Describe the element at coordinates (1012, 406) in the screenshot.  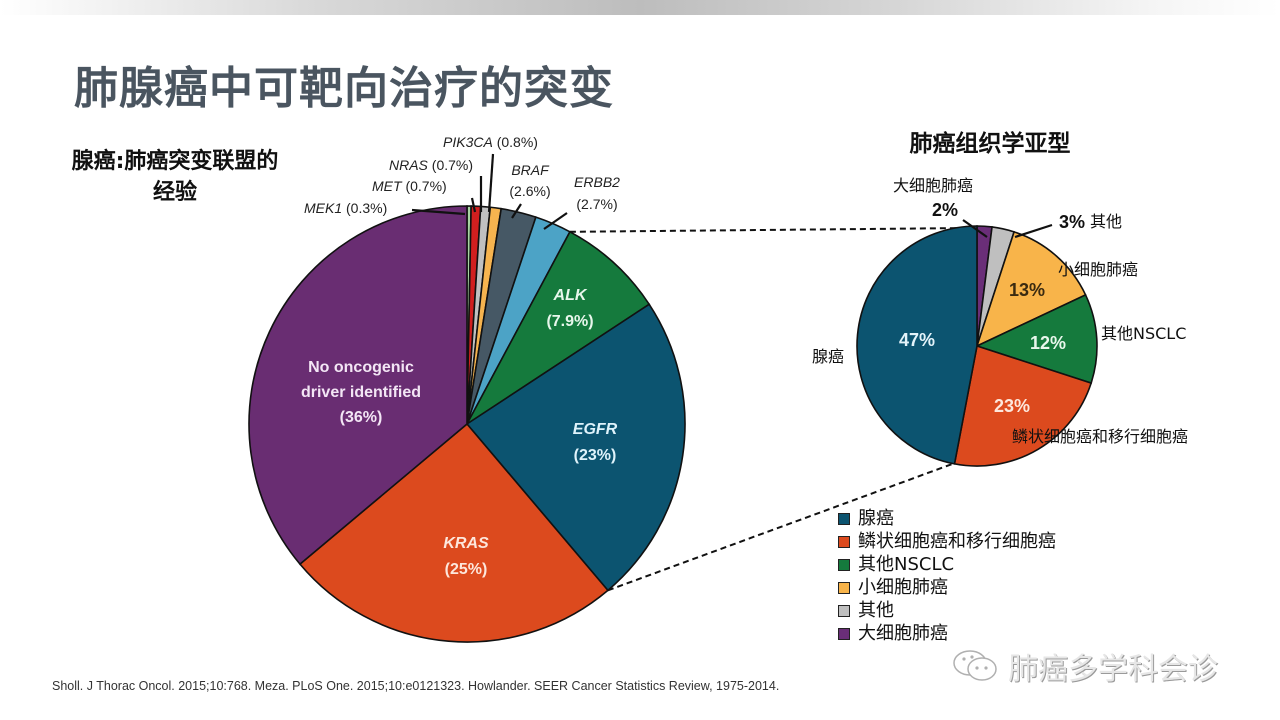
I see `histology-percent-squamous: 23%` at that location.